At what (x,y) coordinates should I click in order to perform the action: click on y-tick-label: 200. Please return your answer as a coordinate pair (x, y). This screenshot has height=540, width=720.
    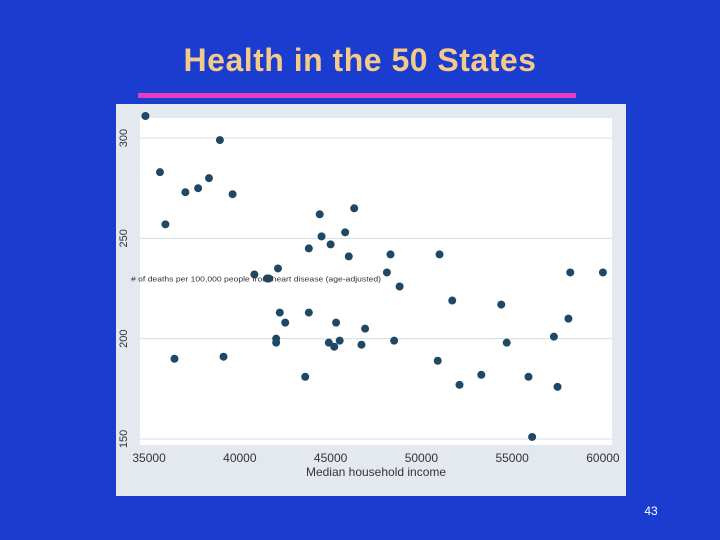
    Looking at the image, I should click on (124, 338).